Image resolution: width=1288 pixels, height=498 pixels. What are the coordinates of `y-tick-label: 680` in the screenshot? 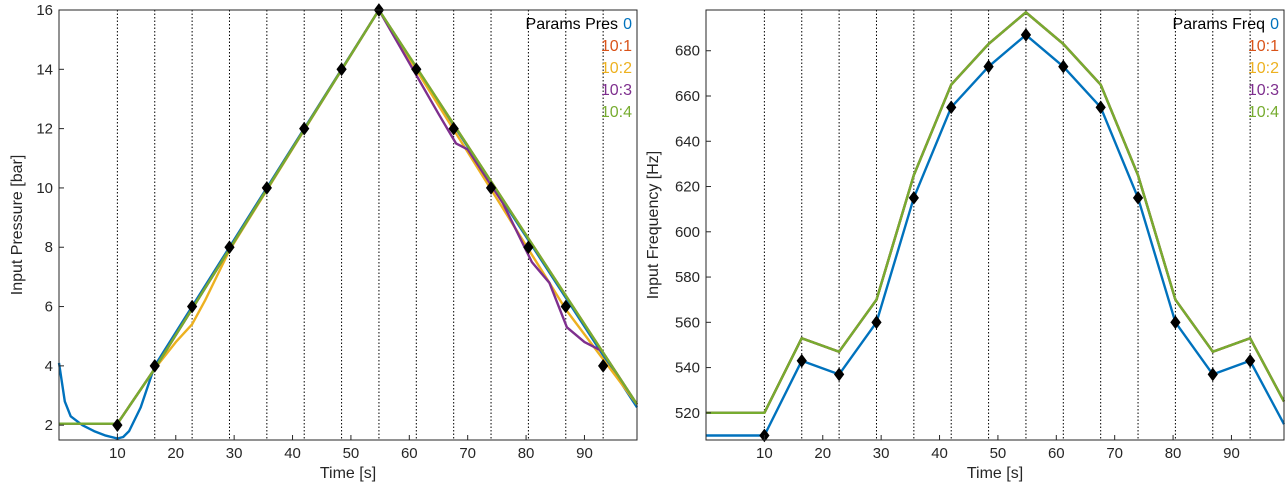 It's located at (687, 51).